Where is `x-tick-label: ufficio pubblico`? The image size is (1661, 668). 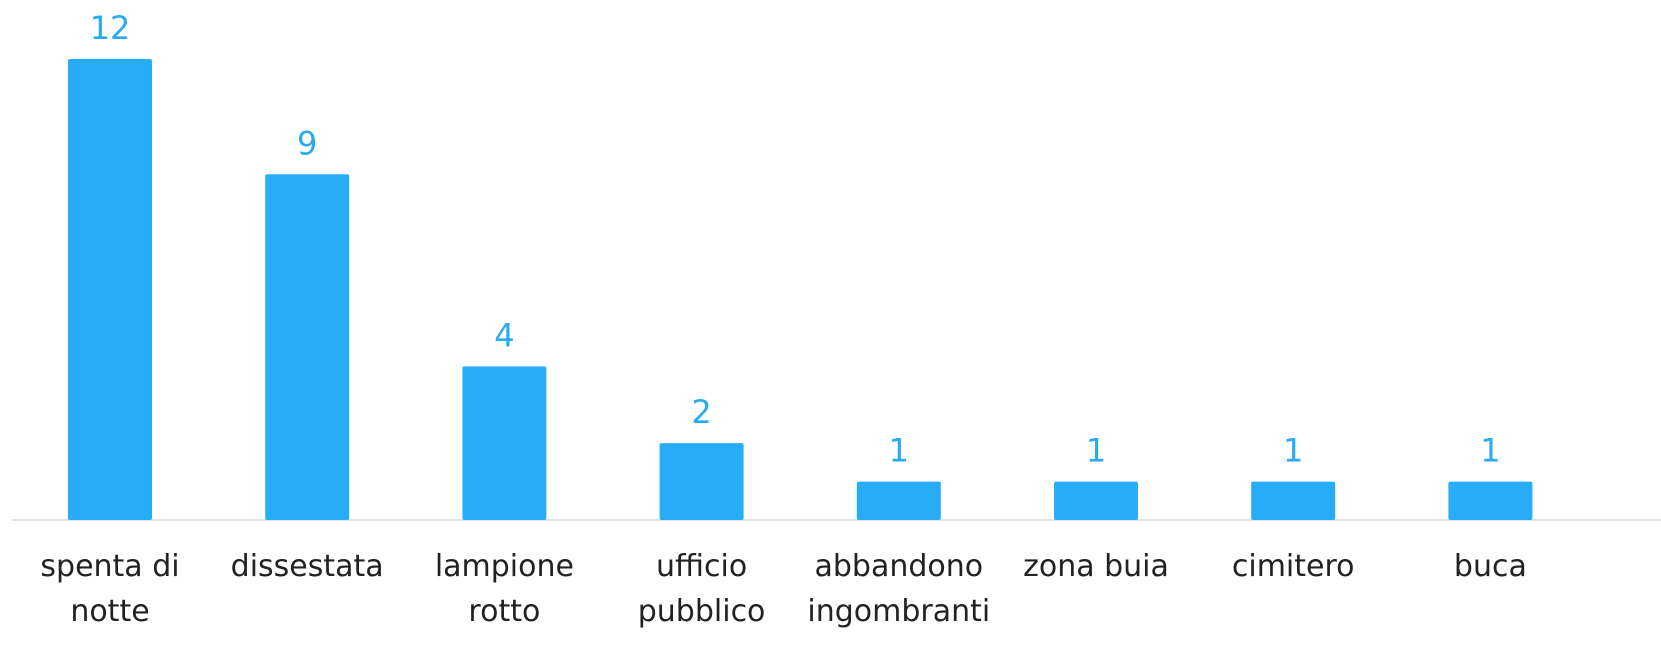
x-tick-label: ufficio pubblico is located at coordinates (701, 589).